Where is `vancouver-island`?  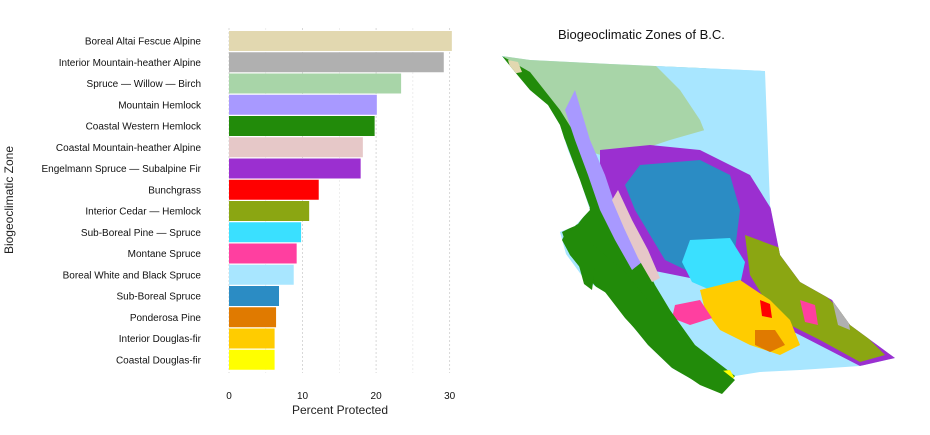 vancouver-island is located at coordinates (648, 313).